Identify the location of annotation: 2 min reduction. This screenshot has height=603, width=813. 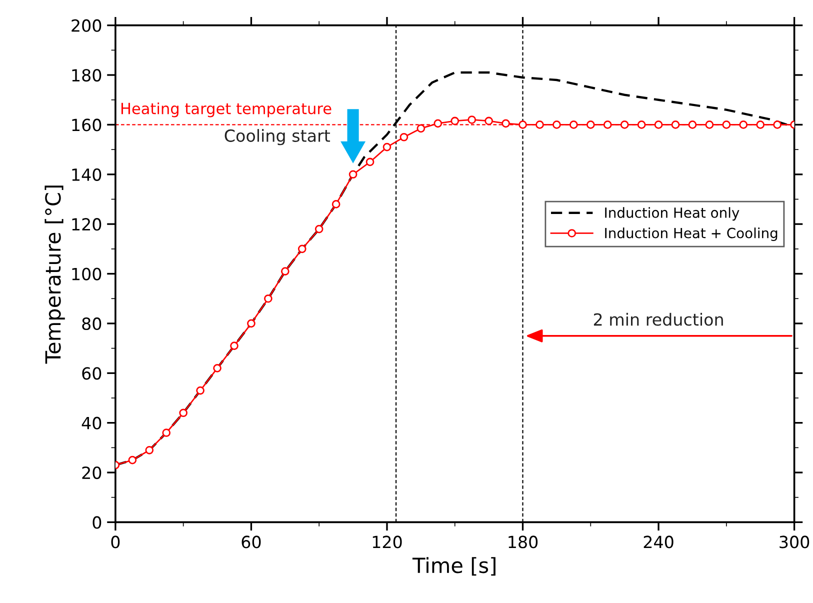
(658, 319).